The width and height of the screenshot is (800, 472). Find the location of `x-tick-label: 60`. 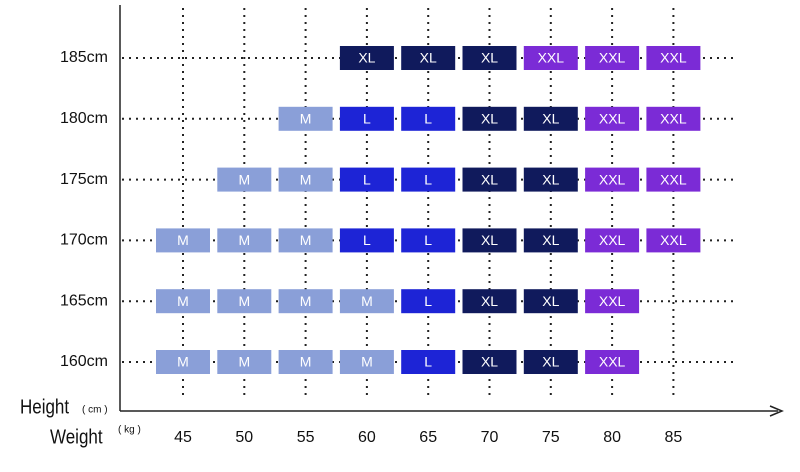

x-tick-label: 60 is located at coordinates (367, 437).